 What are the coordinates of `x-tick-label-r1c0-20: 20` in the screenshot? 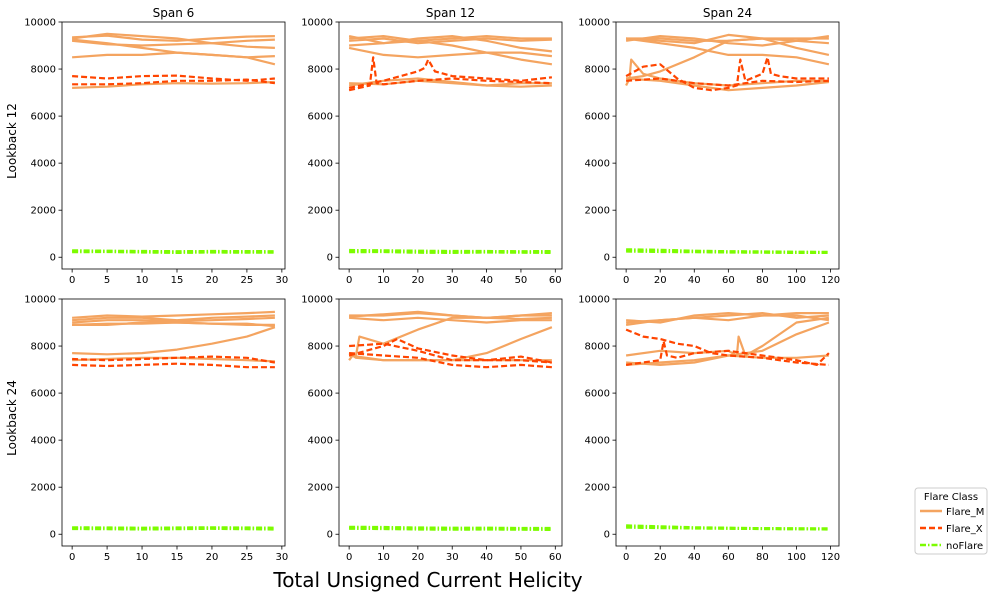 It's located at (212, 557).